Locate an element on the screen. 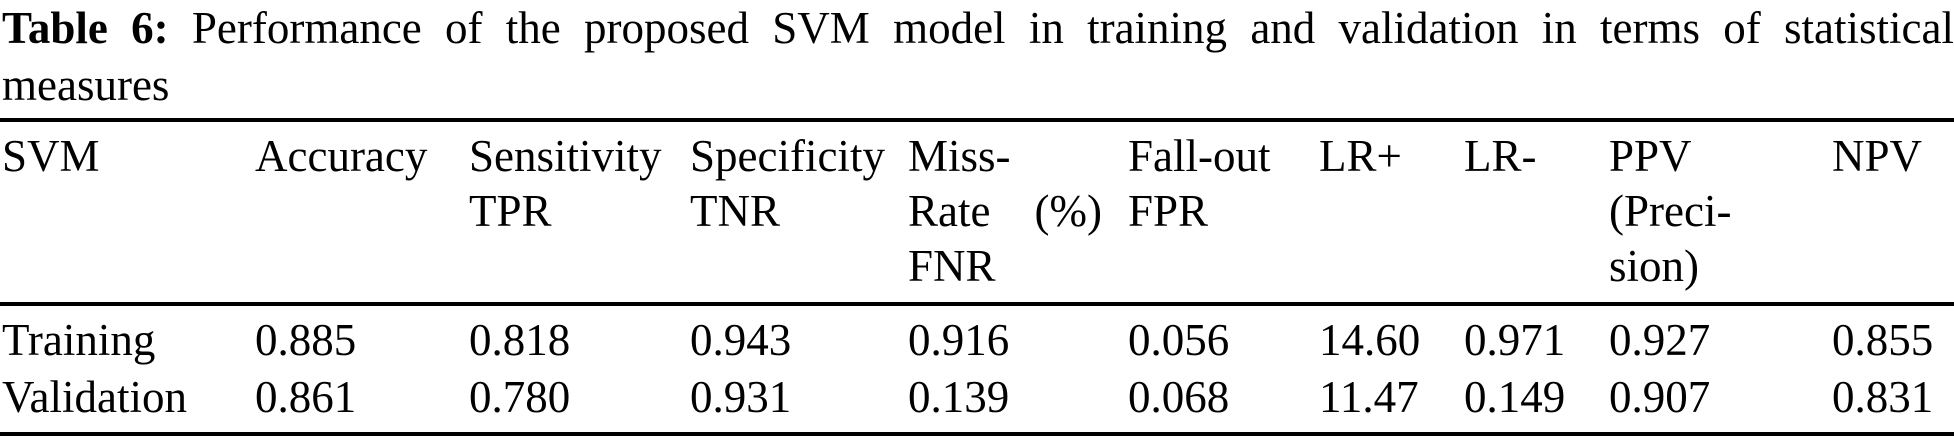  cell-validation-ppv: 0.907 is located at coordinates (1660, 397).